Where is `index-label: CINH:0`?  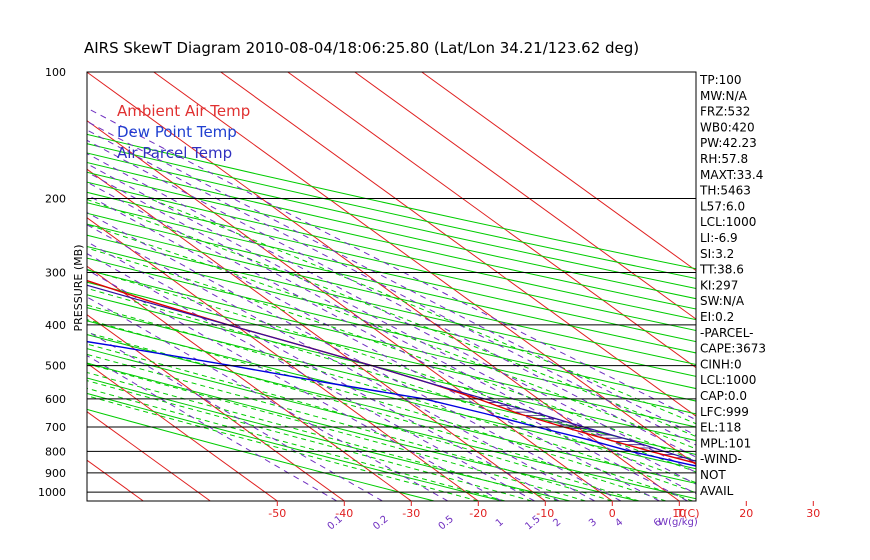 index-label: CINH:0 is located at coordinates (721, 364).